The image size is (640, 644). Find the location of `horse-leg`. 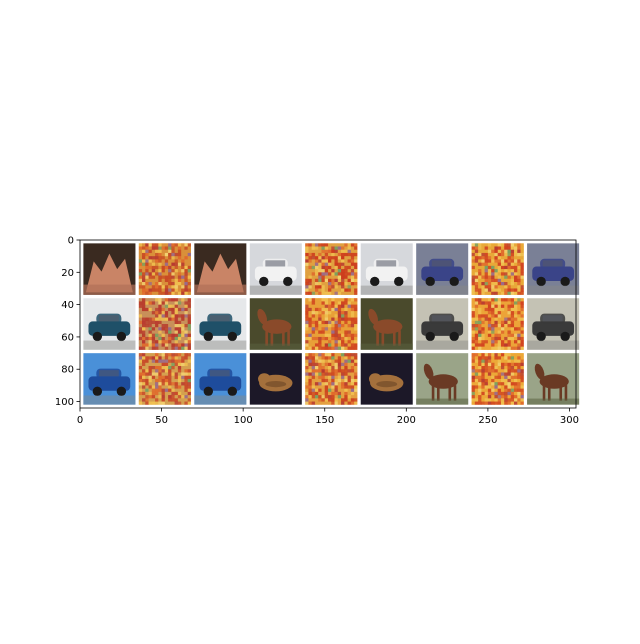

horse-leg is located at coordinates (383, 338).